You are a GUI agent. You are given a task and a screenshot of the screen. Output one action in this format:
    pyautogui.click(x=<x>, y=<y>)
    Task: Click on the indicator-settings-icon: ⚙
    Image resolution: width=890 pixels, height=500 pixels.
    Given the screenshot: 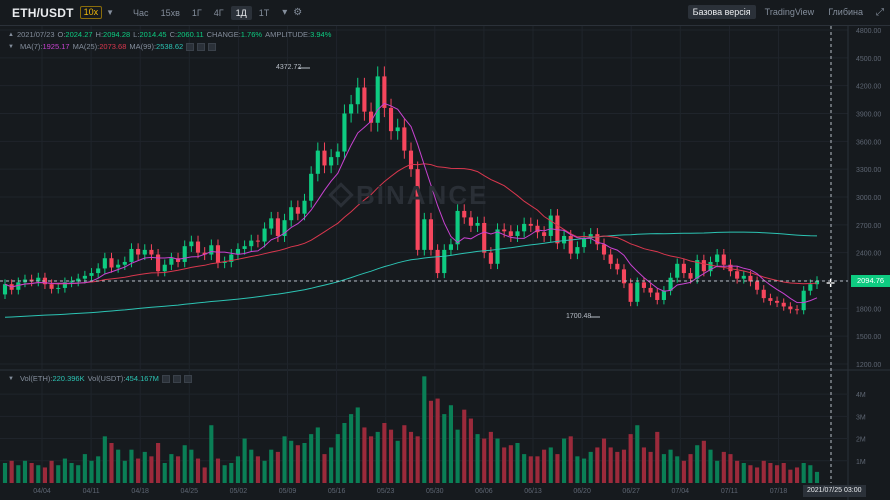 What is the action you would take?
    pyautogui.click(x=298, y=12)
    